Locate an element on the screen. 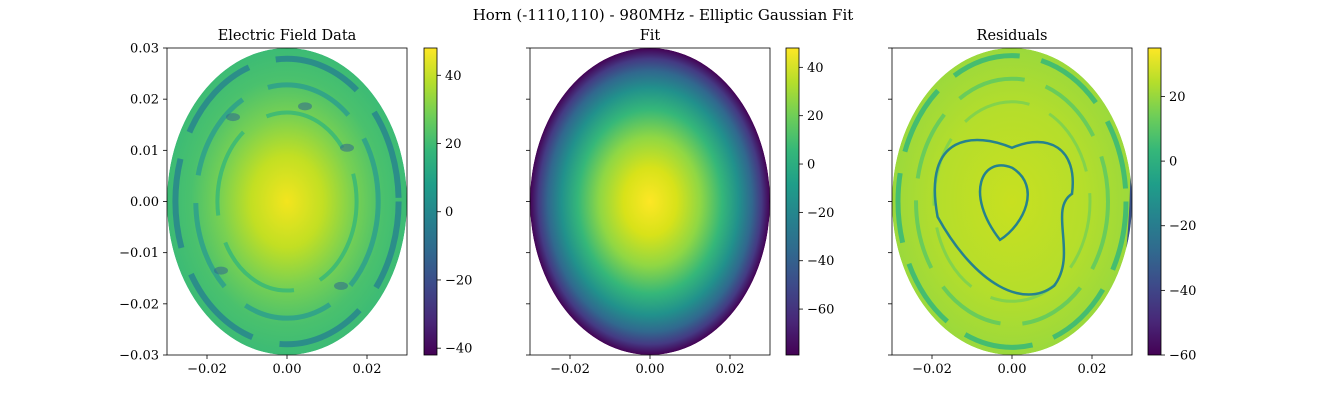 Image resolution: width=1326 pixels, height=400 pixels. fit-surface is located at coordinates (650, 201).